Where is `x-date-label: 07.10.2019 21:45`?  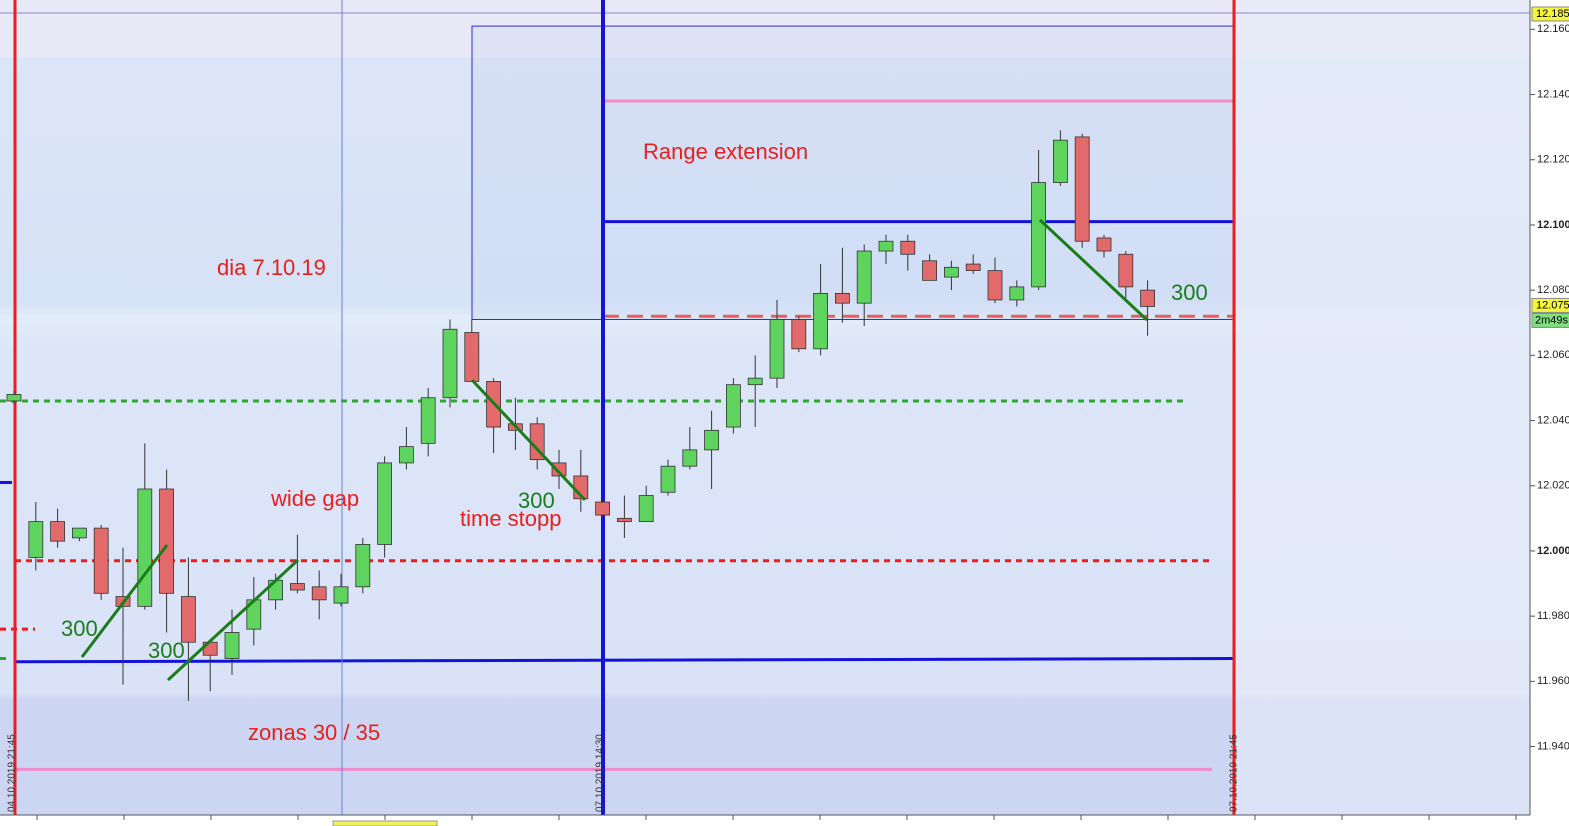 x-date-label: 07.10.2019 21:45 is located at coordinates (1234, 773).